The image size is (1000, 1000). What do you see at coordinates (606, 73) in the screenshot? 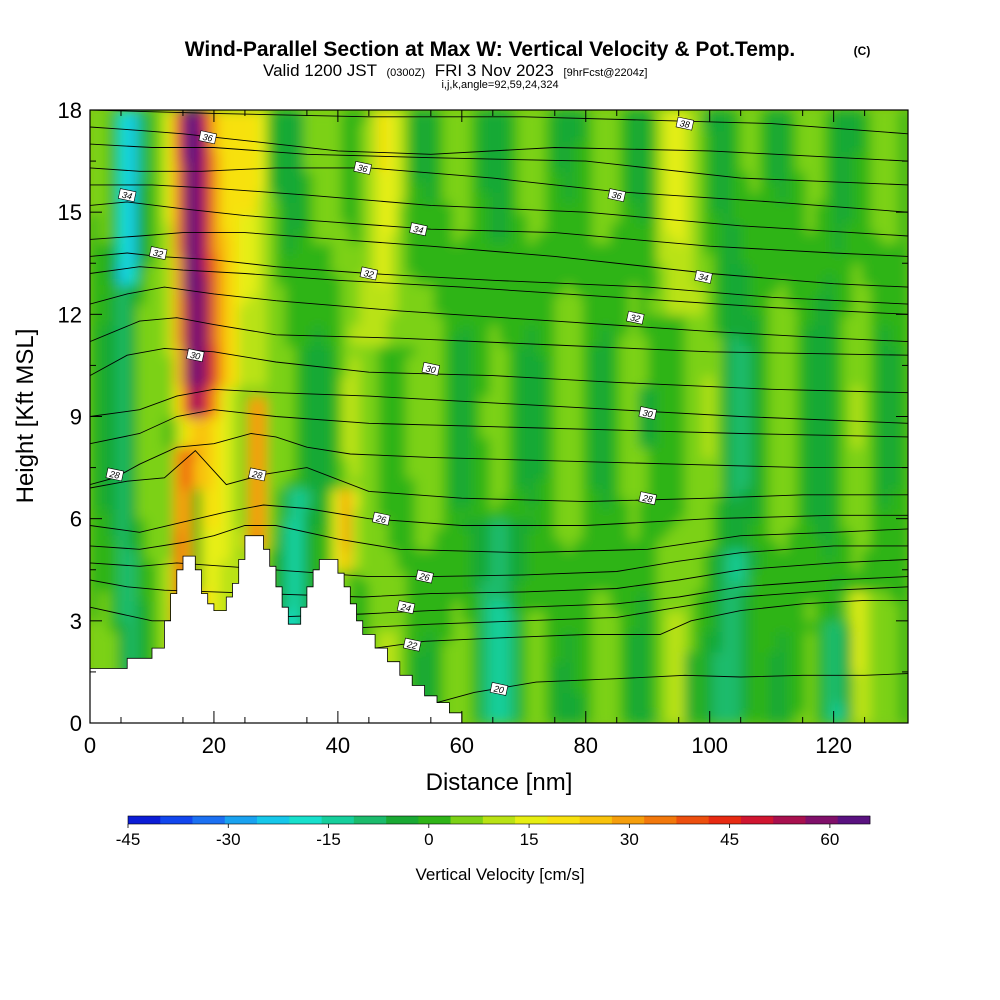
I see `forecast-run: [9hrFcst@2204z]` at bounding box center [606, 73].